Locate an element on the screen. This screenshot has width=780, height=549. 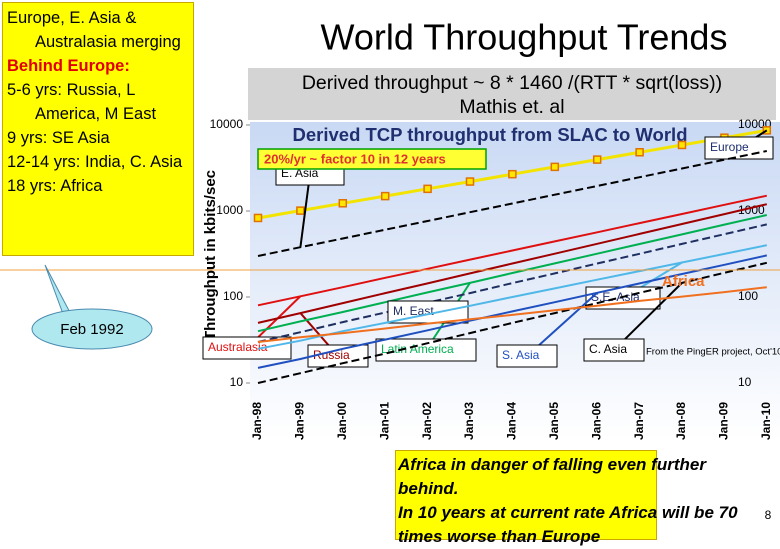
x-tick-label: Jan-06 is located at coordinates (596, 421).